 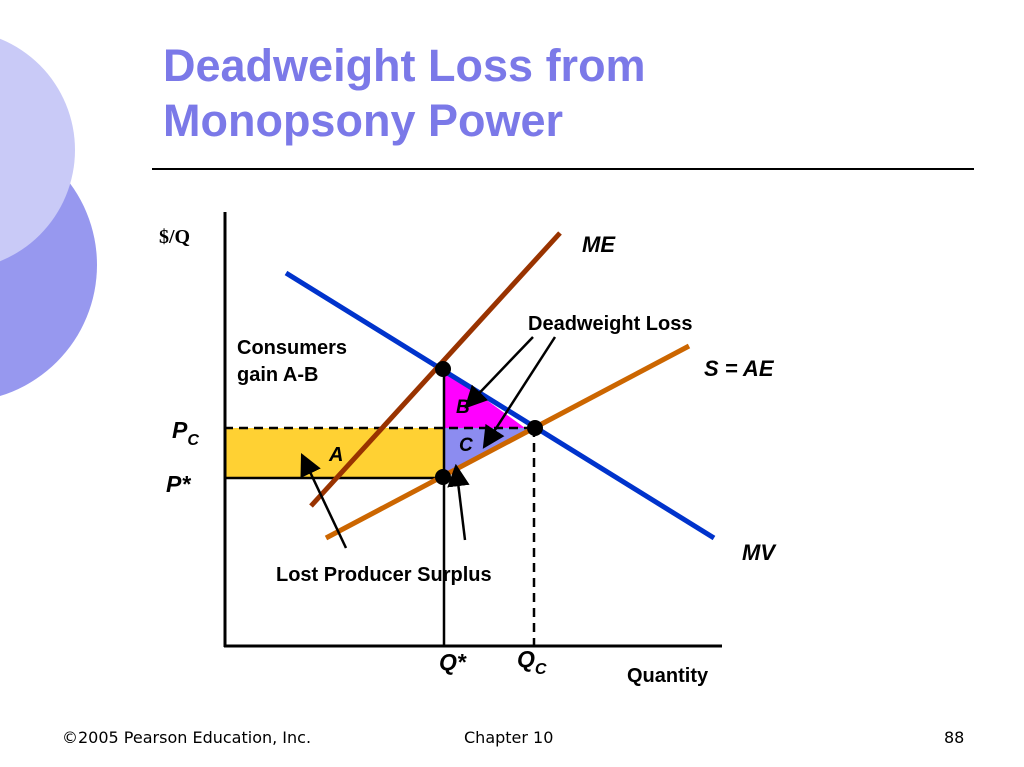 I want to click on lost-producer-surplus-label: Lost Producer Surplus, so click(x=384, y=575).